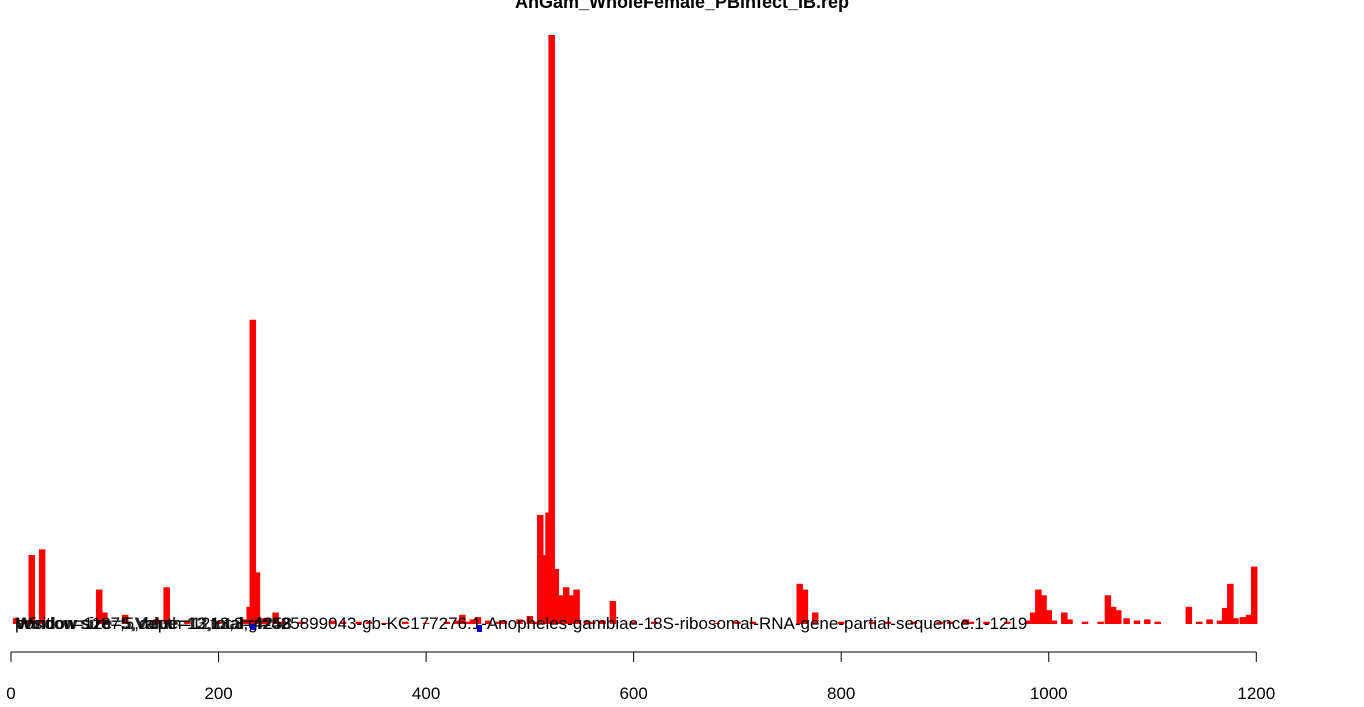  I want to click on overlap-label-window-1: Window size=5,Value=13,total=4258, so click(152, 623).